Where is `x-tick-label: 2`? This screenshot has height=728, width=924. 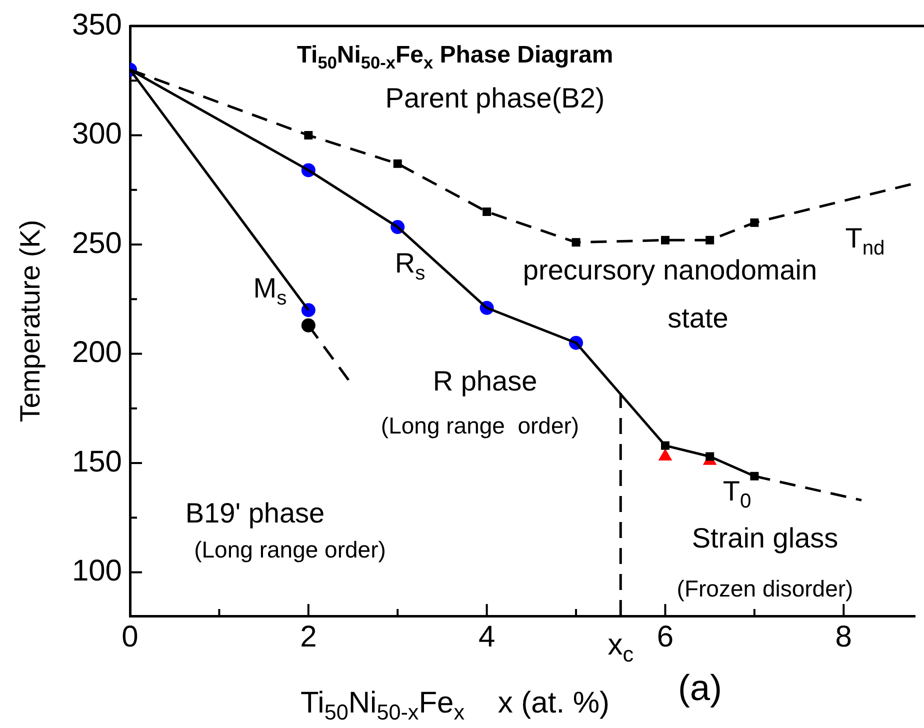
x-tick-label: 2 is located at coordinates (308, 637).